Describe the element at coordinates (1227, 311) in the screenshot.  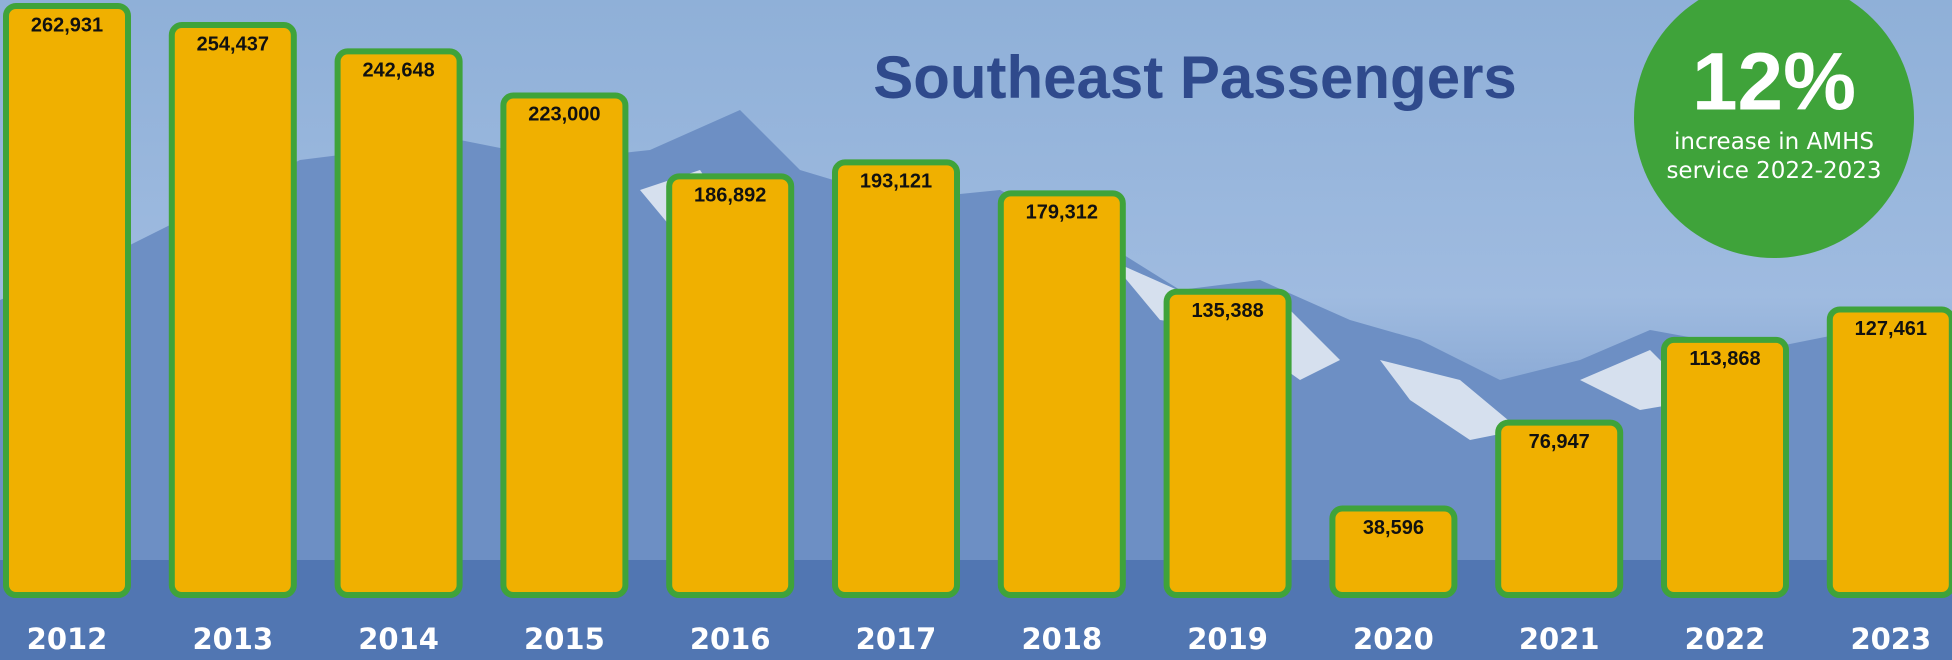
I see `value-label: 135,388` at that location.